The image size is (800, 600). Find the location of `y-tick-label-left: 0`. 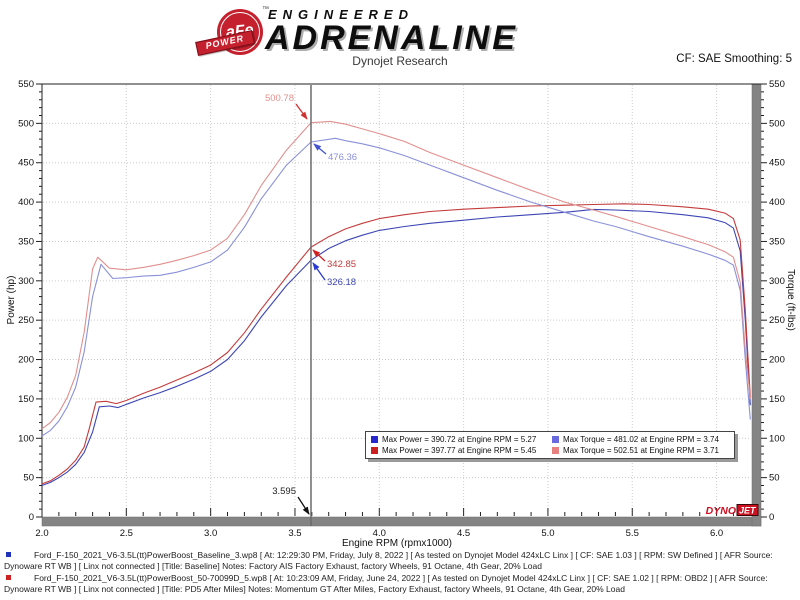

y-tick-label-left: 0 is located at coordinates (31, 517).